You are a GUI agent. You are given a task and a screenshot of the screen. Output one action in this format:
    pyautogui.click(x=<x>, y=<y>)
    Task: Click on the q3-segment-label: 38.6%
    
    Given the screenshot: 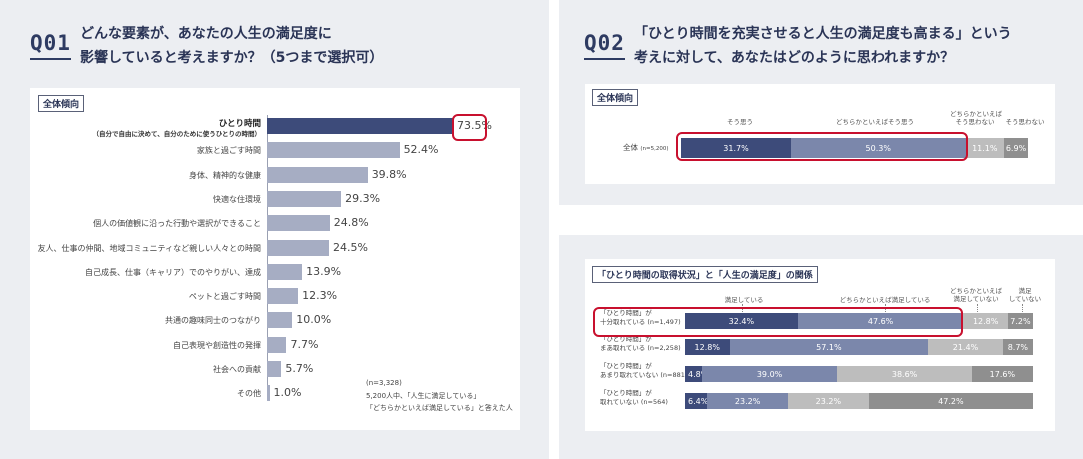 What is the action you would take?
    pyautogui.click(x=904, y=374)
    